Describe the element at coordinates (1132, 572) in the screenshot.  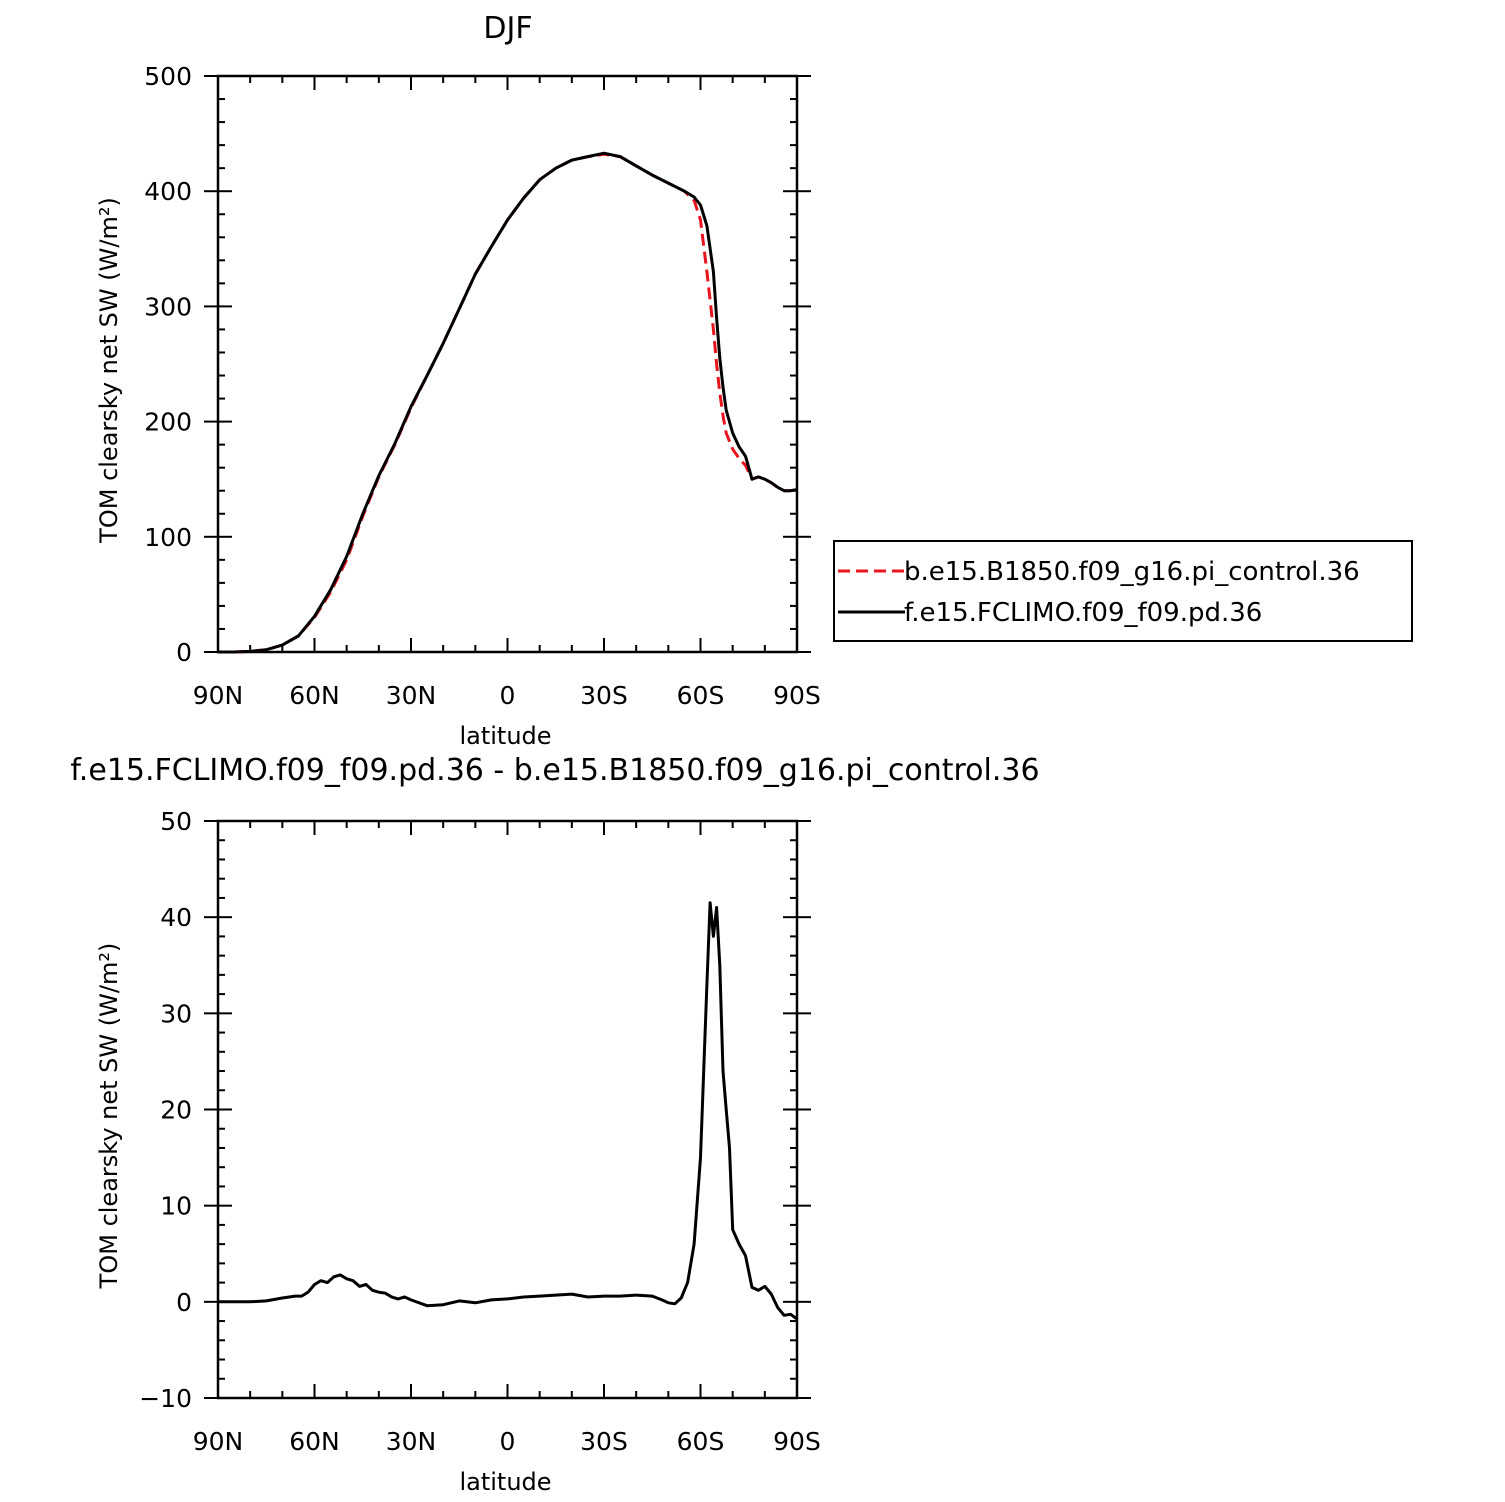
I see `legend-label-1: b.e15.B1850.f09_g16.pi_control.36` at that location.